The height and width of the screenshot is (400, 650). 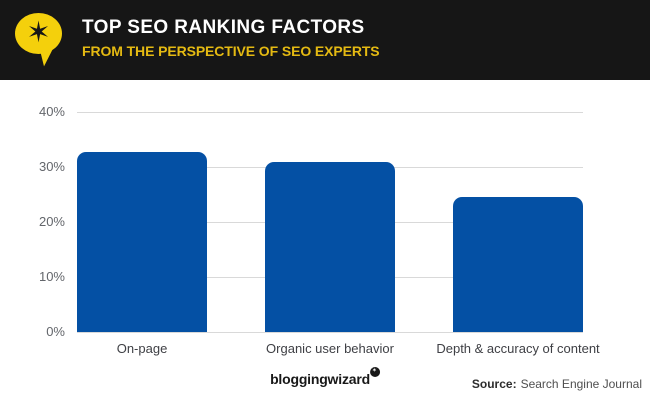 I want to click on bloggingwizard-bubble-icon: ✶, so click(x=374, y=372).